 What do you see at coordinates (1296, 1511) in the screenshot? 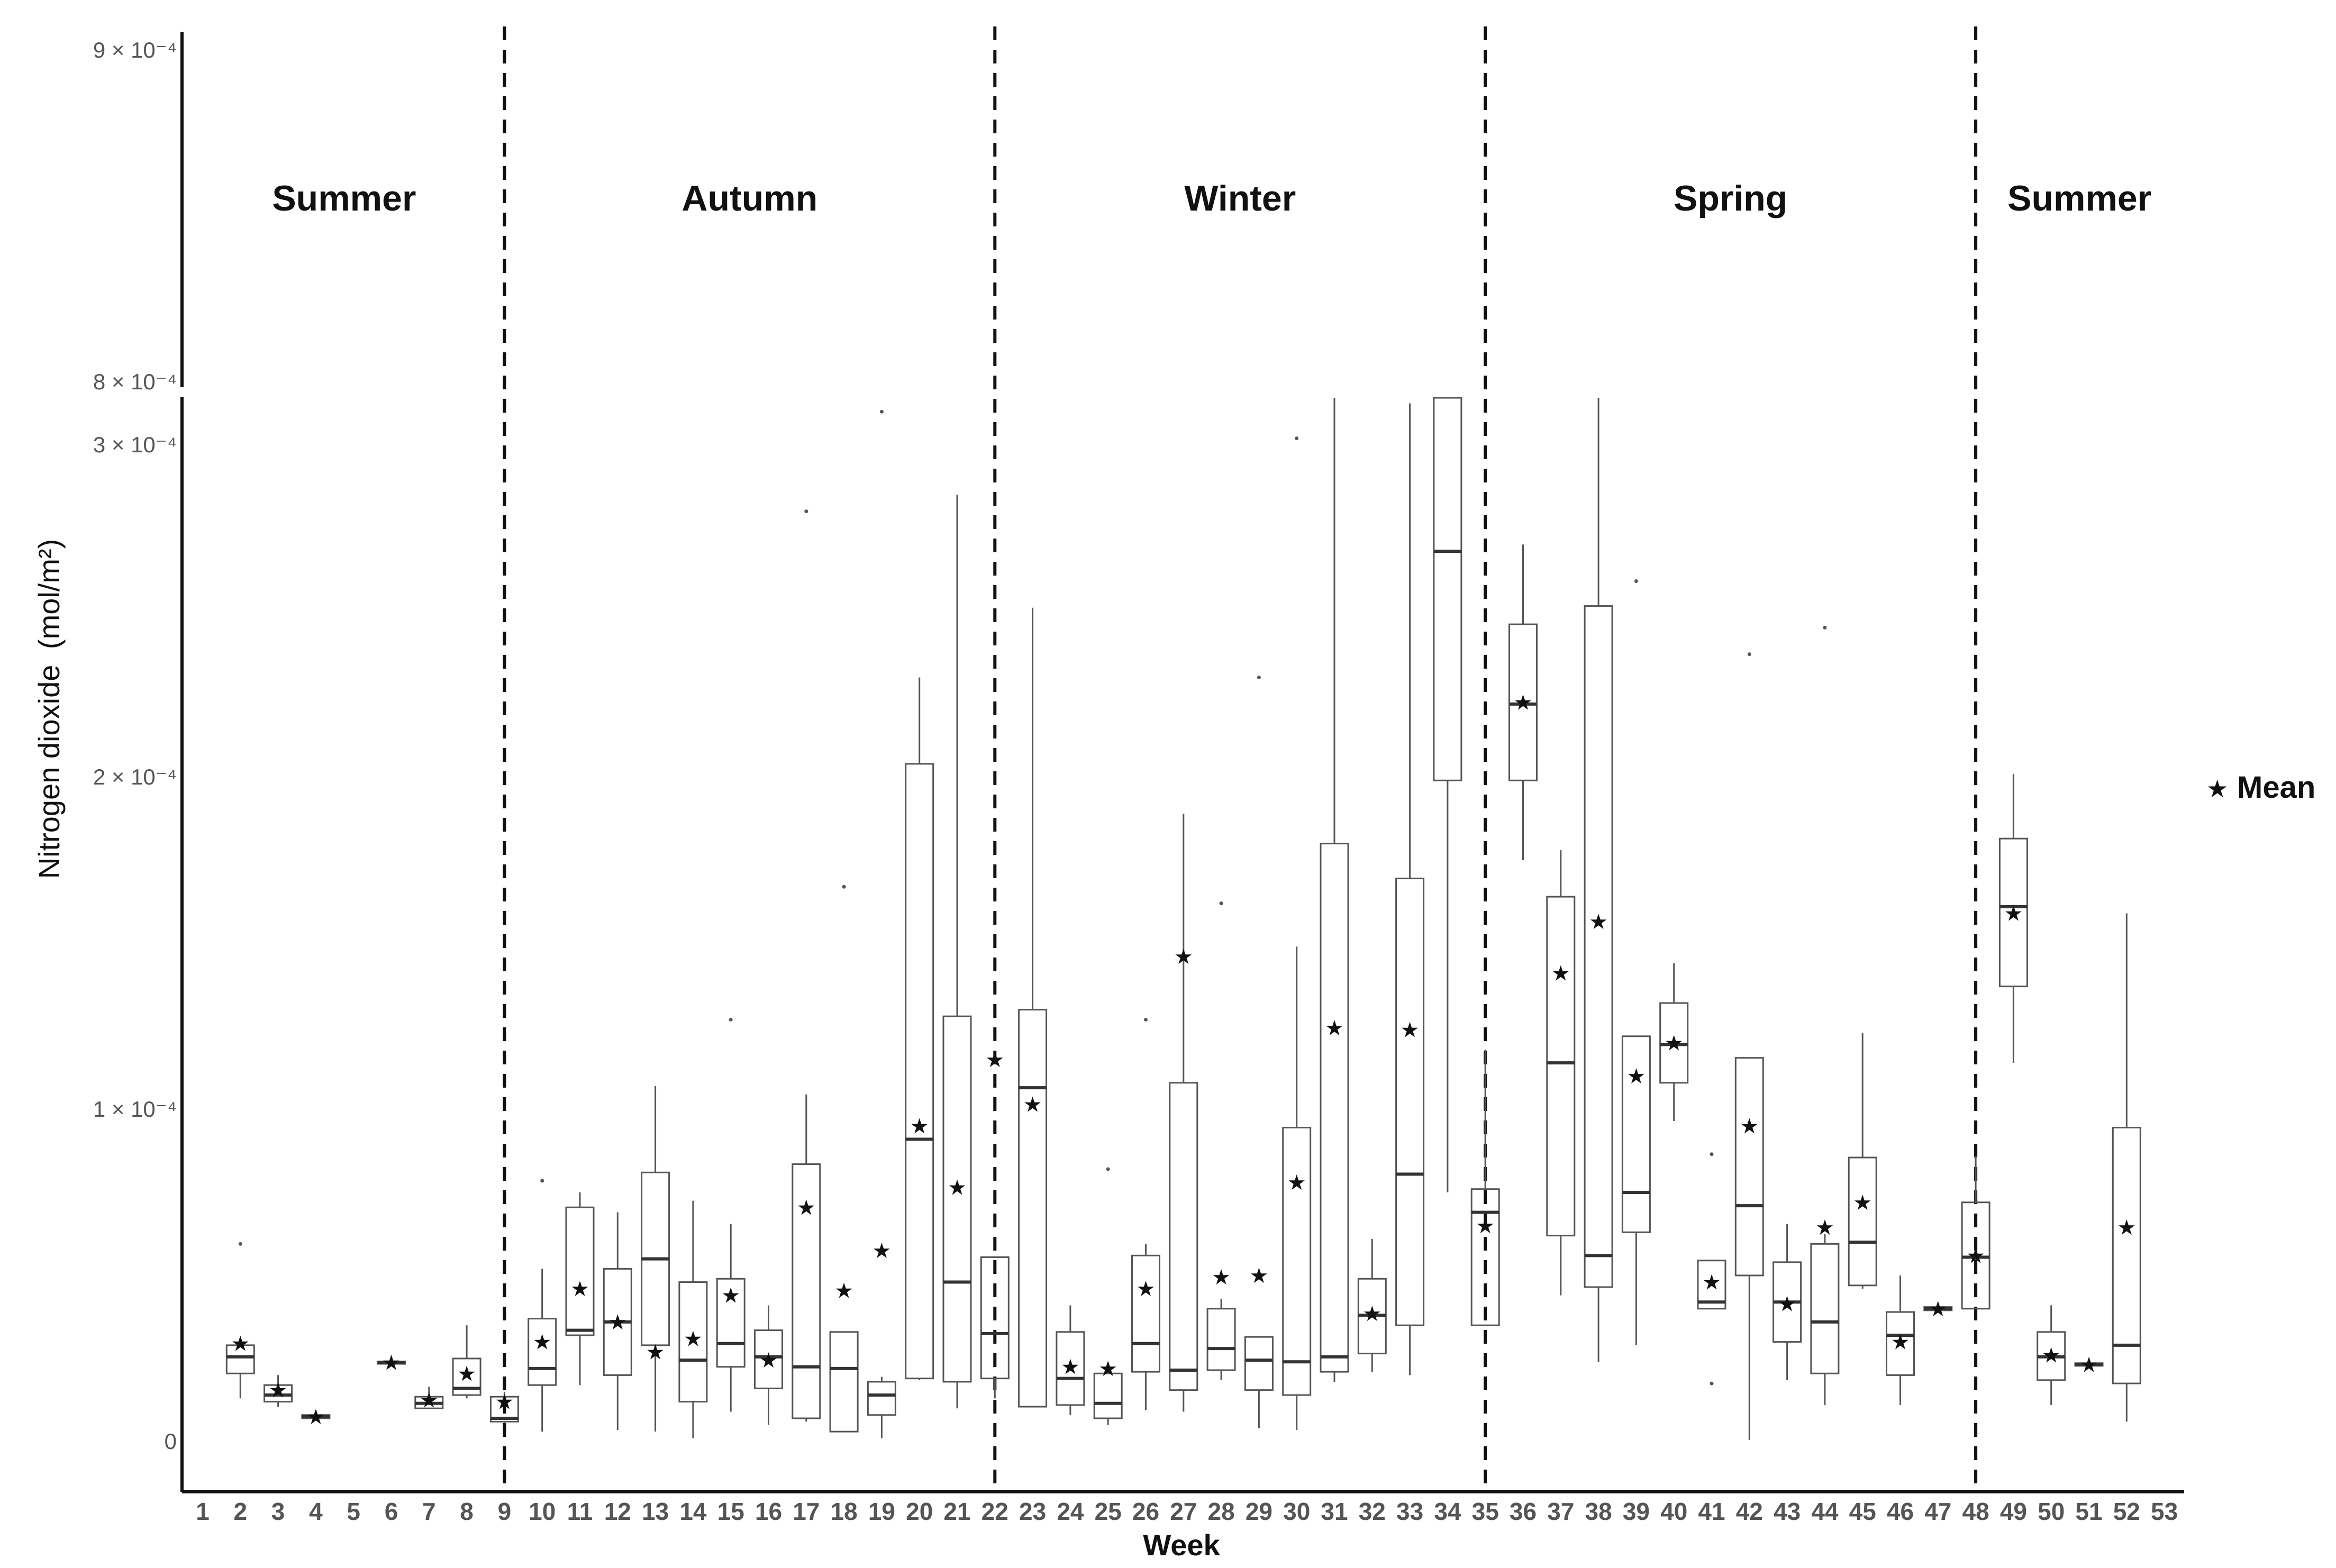
I see `x-tick-label: 30` at bounding box center [1296, 1511].